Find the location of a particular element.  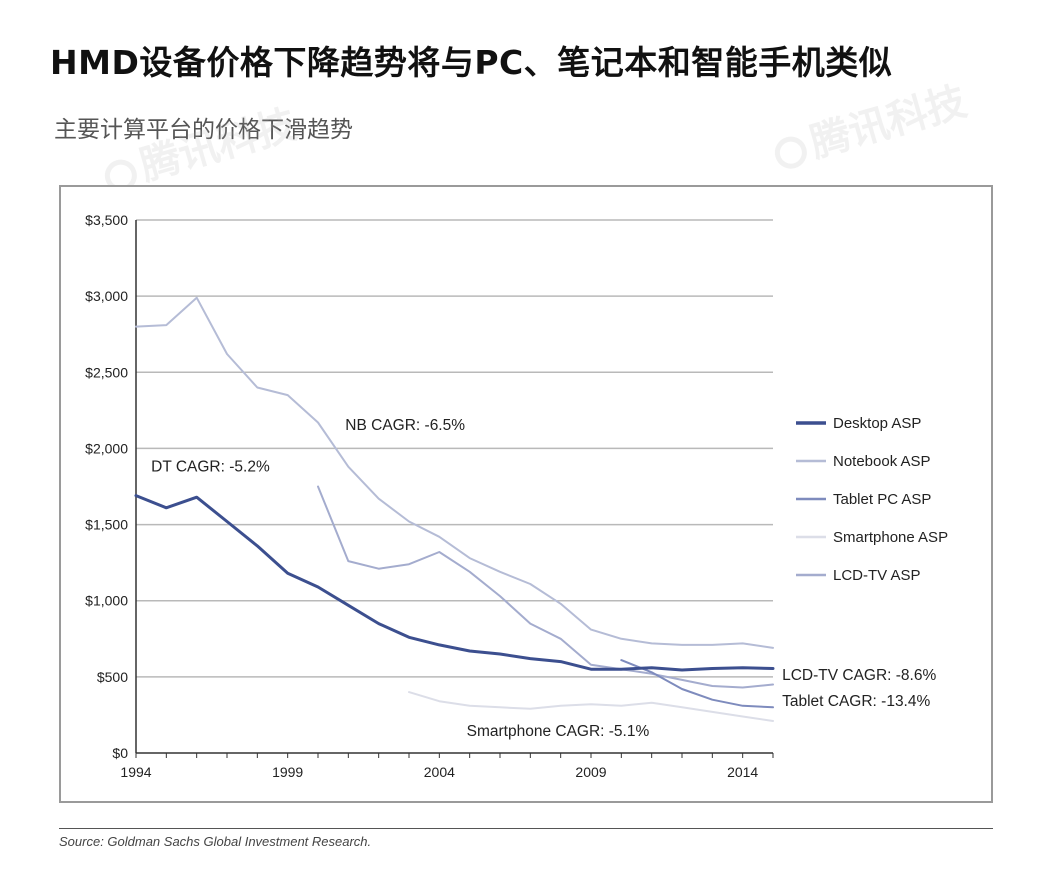

x-tick-label: 1994 is located at coordinates (135, 772).